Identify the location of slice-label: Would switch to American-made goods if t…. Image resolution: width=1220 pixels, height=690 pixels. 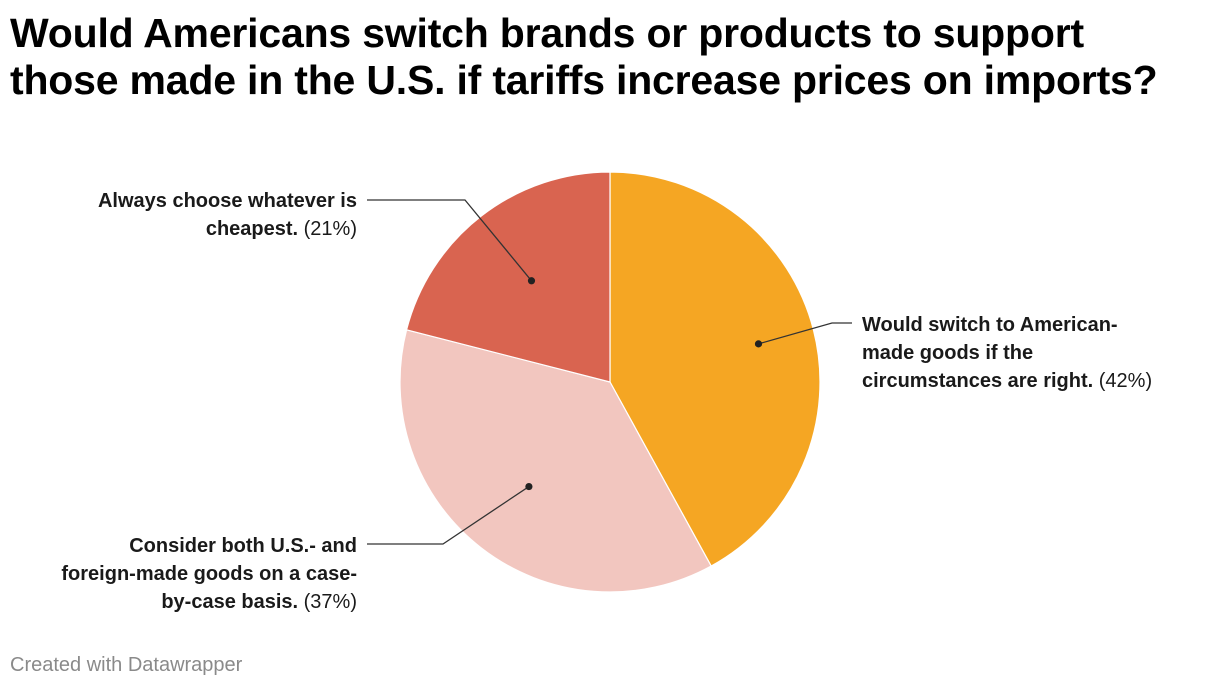
(1007, 353).